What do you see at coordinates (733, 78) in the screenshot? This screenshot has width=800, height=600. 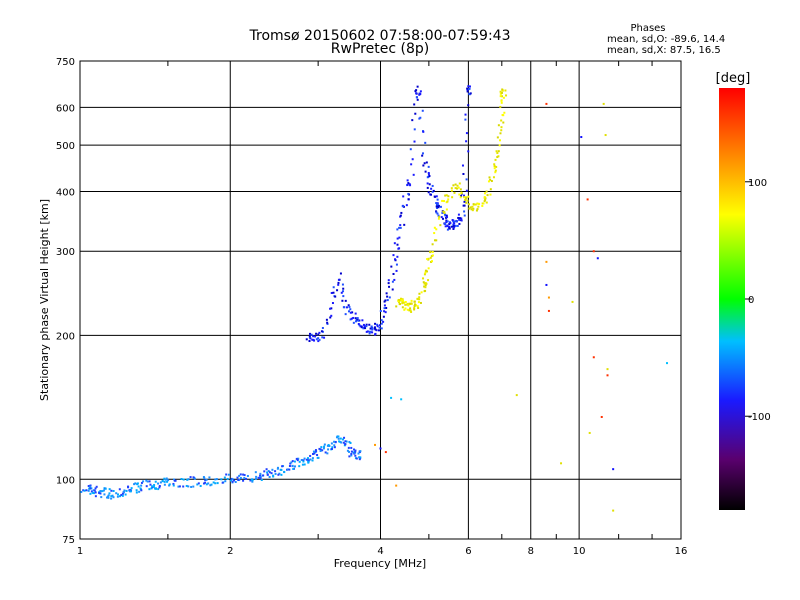 I see `colorbar-label: [deg]` at bounding box center [733, 78].